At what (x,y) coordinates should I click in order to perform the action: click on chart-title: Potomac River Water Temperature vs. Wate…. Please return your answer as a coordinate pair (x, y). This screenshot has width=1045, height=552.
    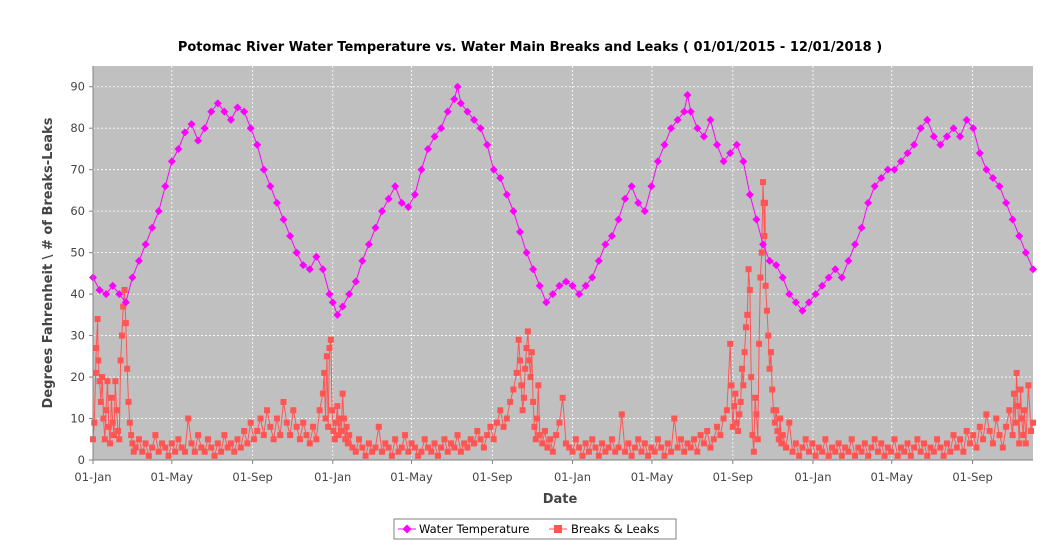
    Looking at the image, I should click on (530, 47).